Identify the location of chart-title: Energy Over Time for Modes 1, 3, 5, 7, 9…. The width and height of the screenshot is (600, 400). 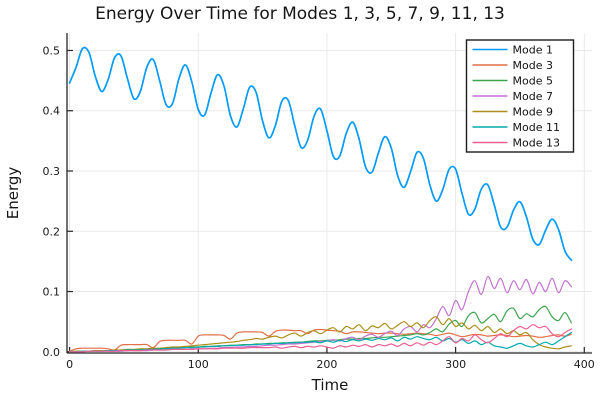
(300, 14).